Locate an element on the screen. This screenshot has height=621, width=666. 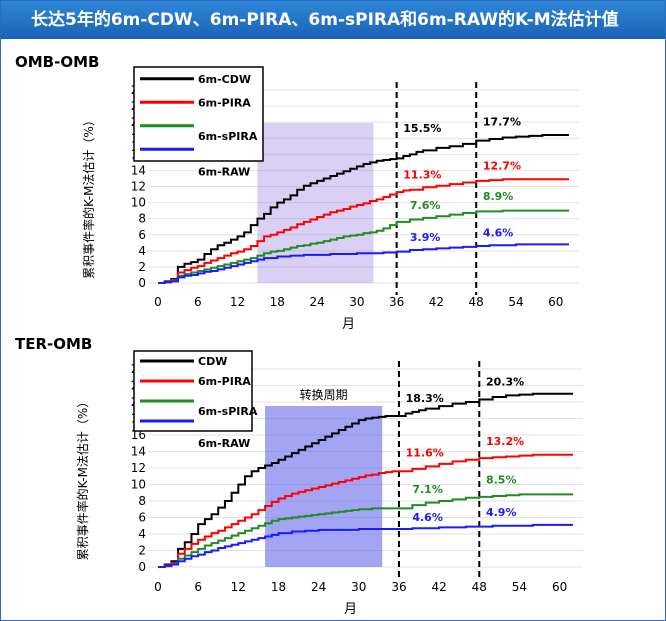
data-label: 8.5% is located at coordinates (501, 480).